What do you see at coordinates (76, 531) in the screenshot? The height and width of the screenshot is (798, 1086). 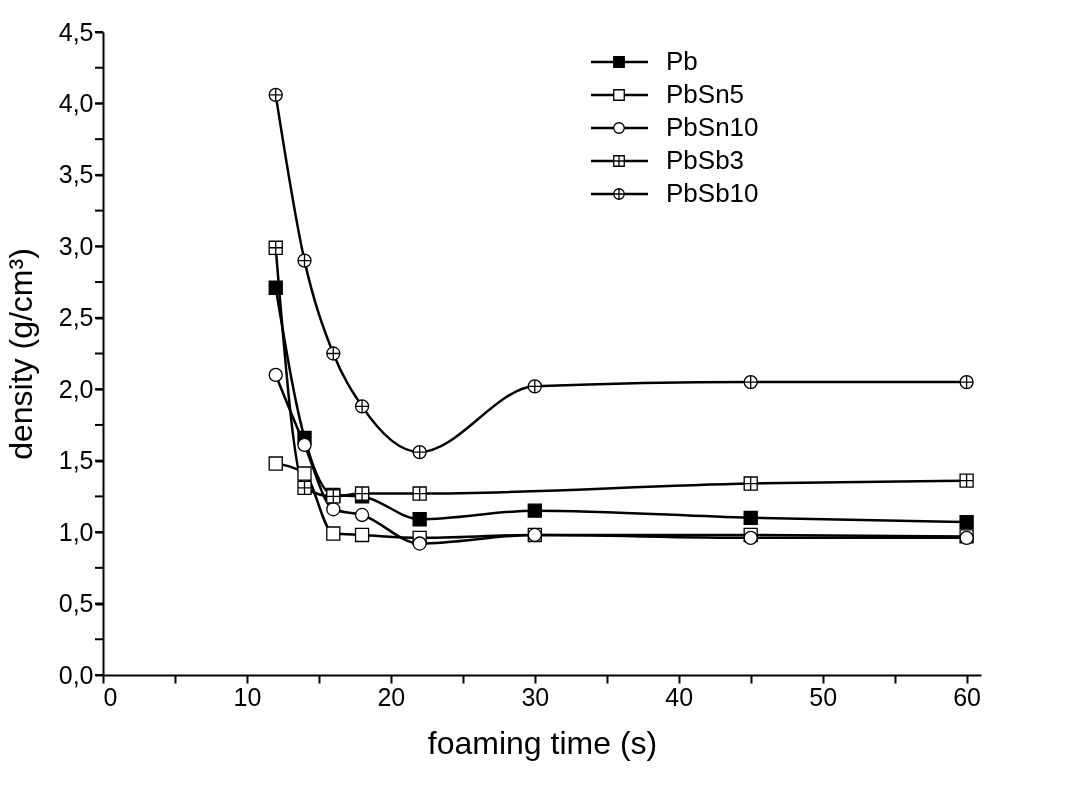 I see `y-tick-label: 1,0` at bounding box center [76, 531].